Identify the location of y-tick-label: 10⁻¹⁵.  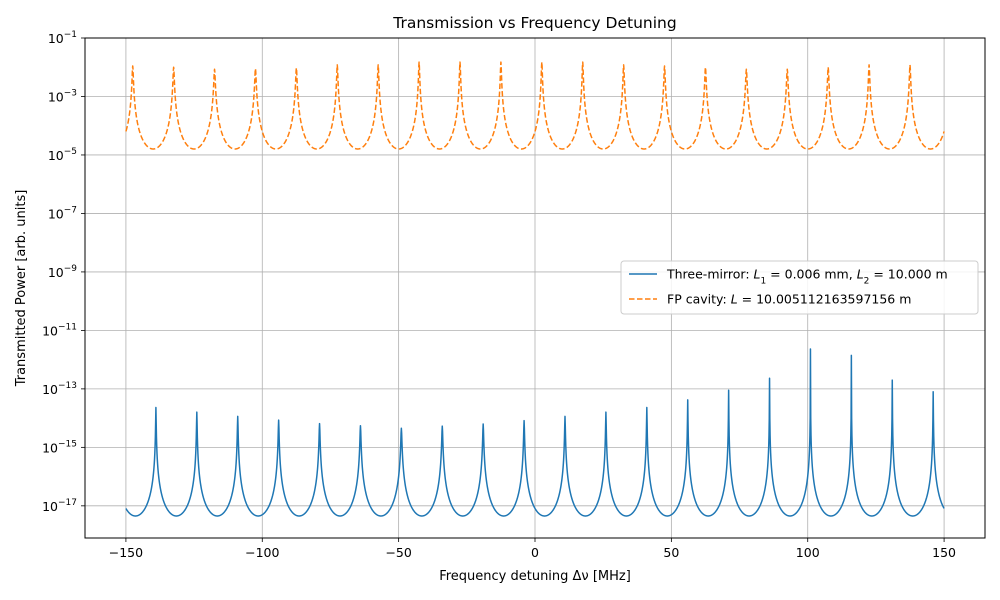
(59, 447).